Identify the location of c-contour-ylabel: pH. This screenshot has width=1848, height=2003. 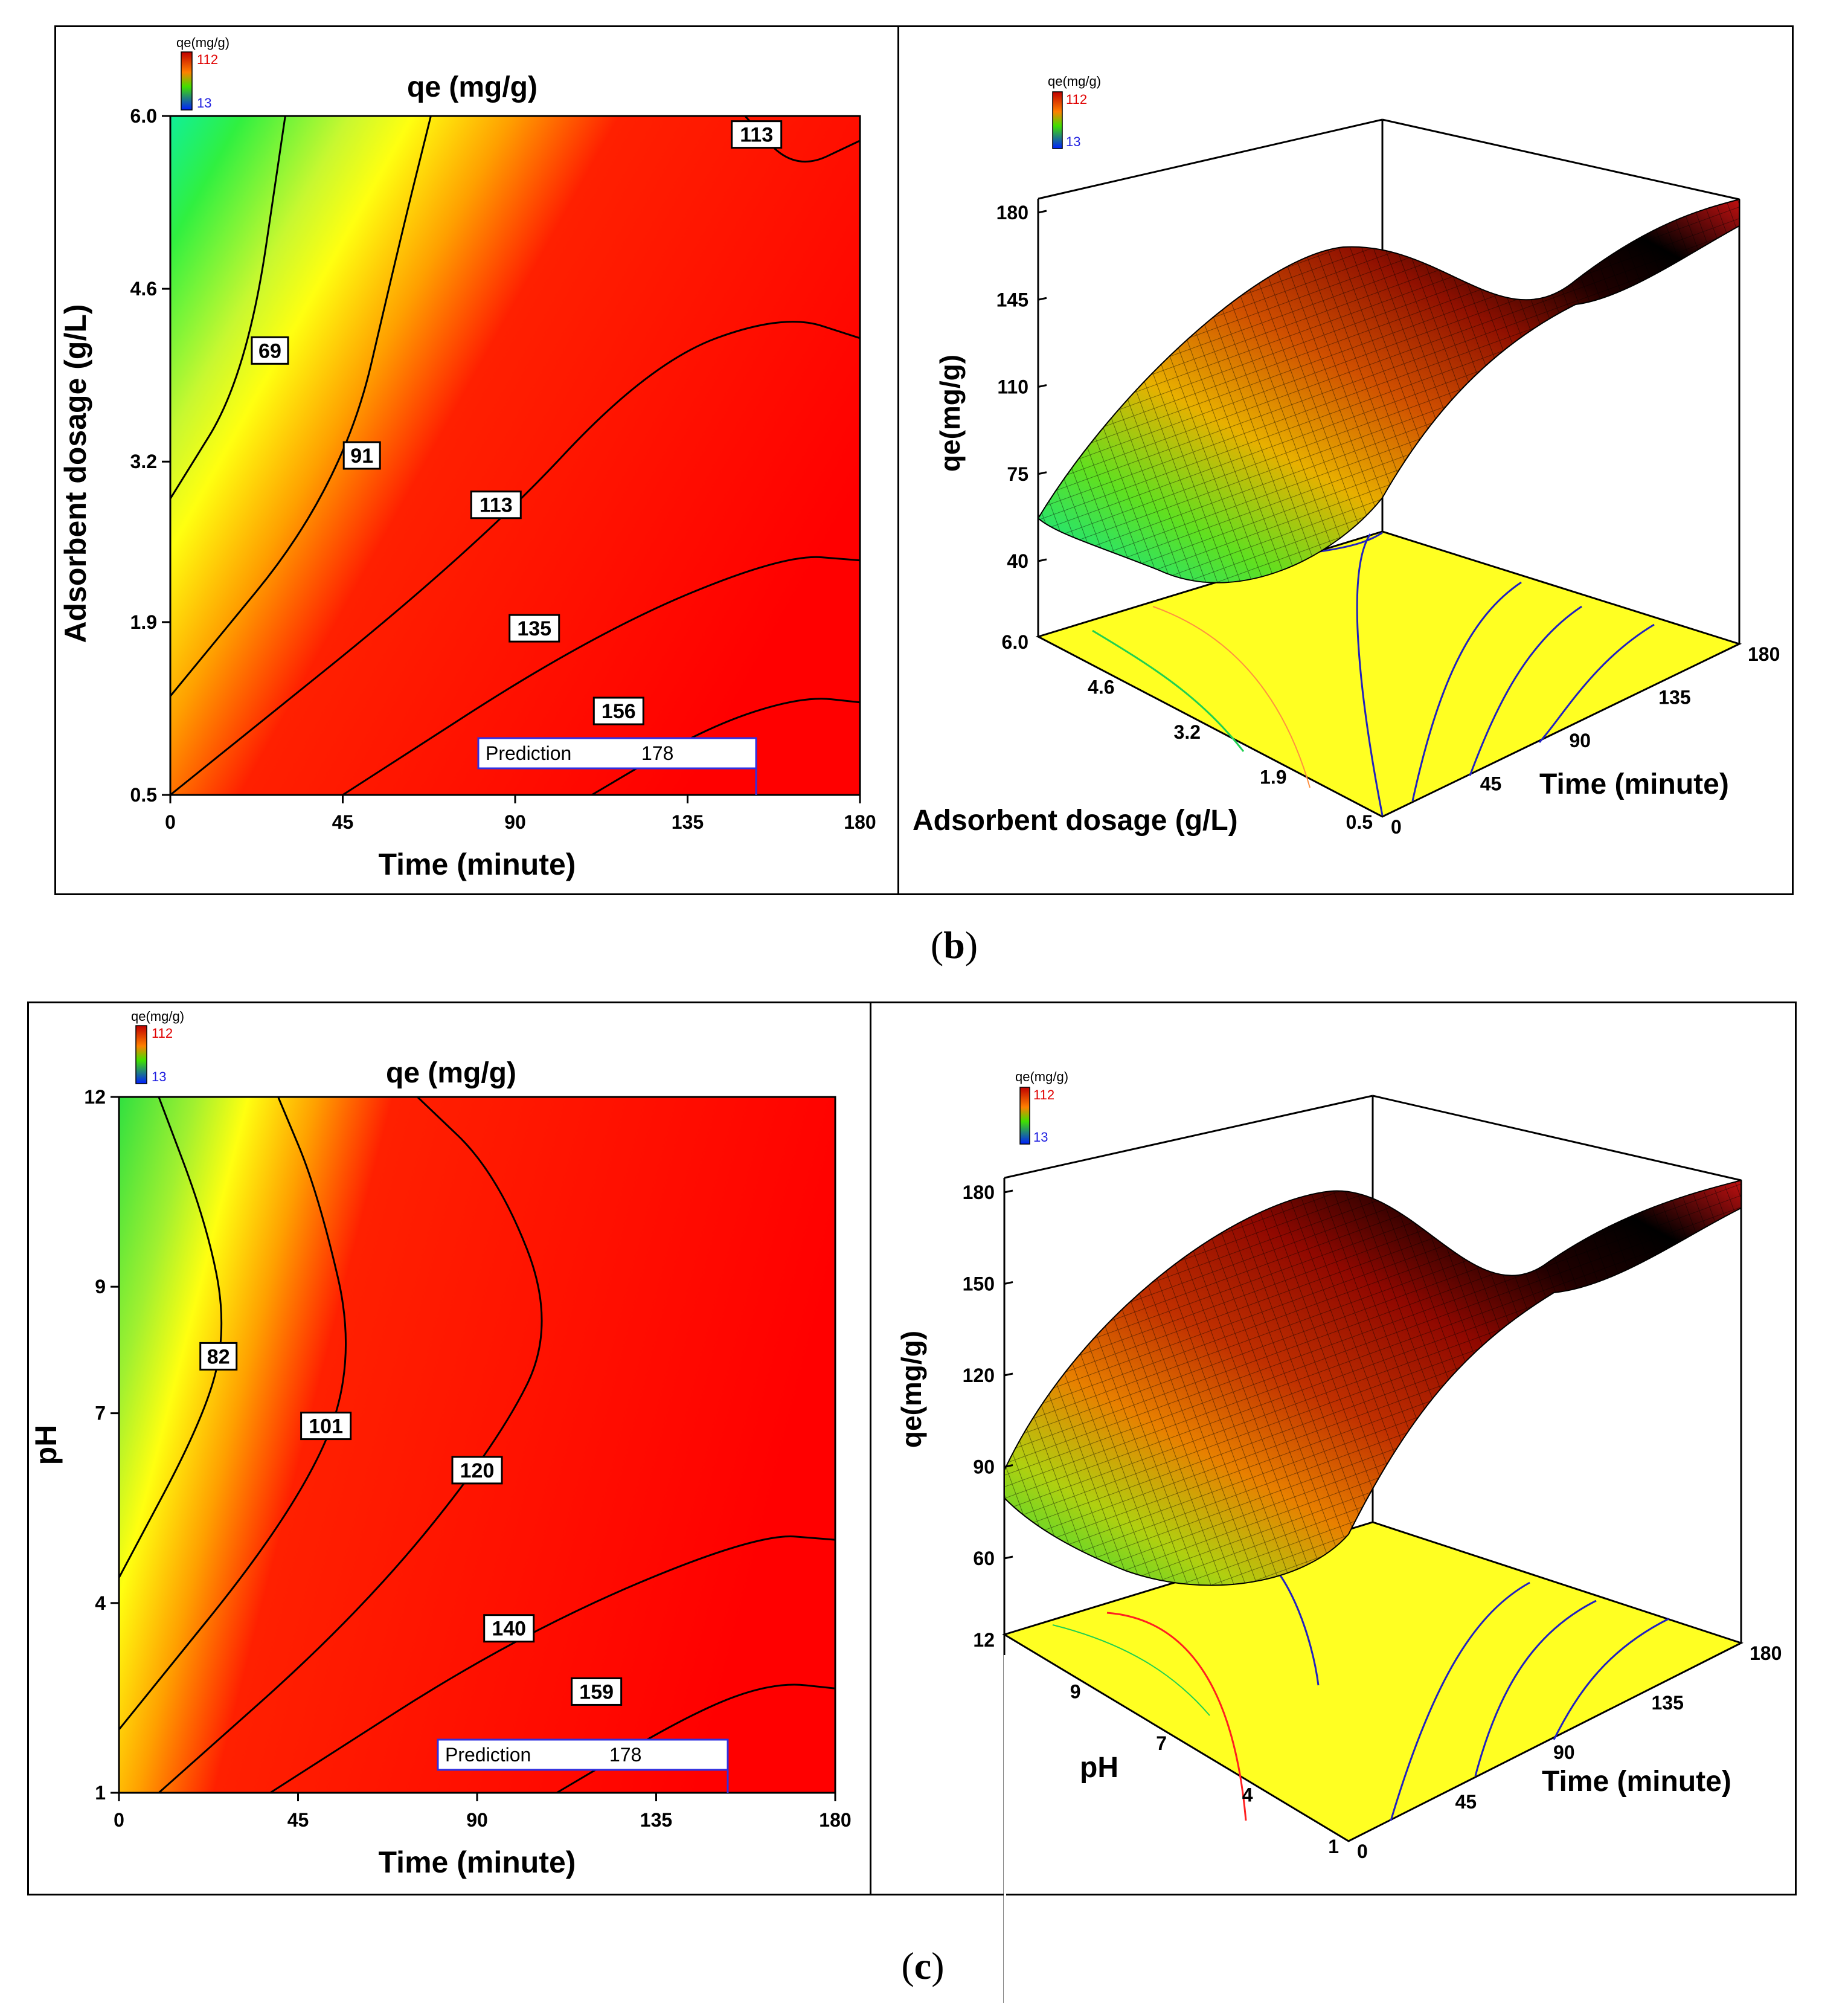
(46, 1445).